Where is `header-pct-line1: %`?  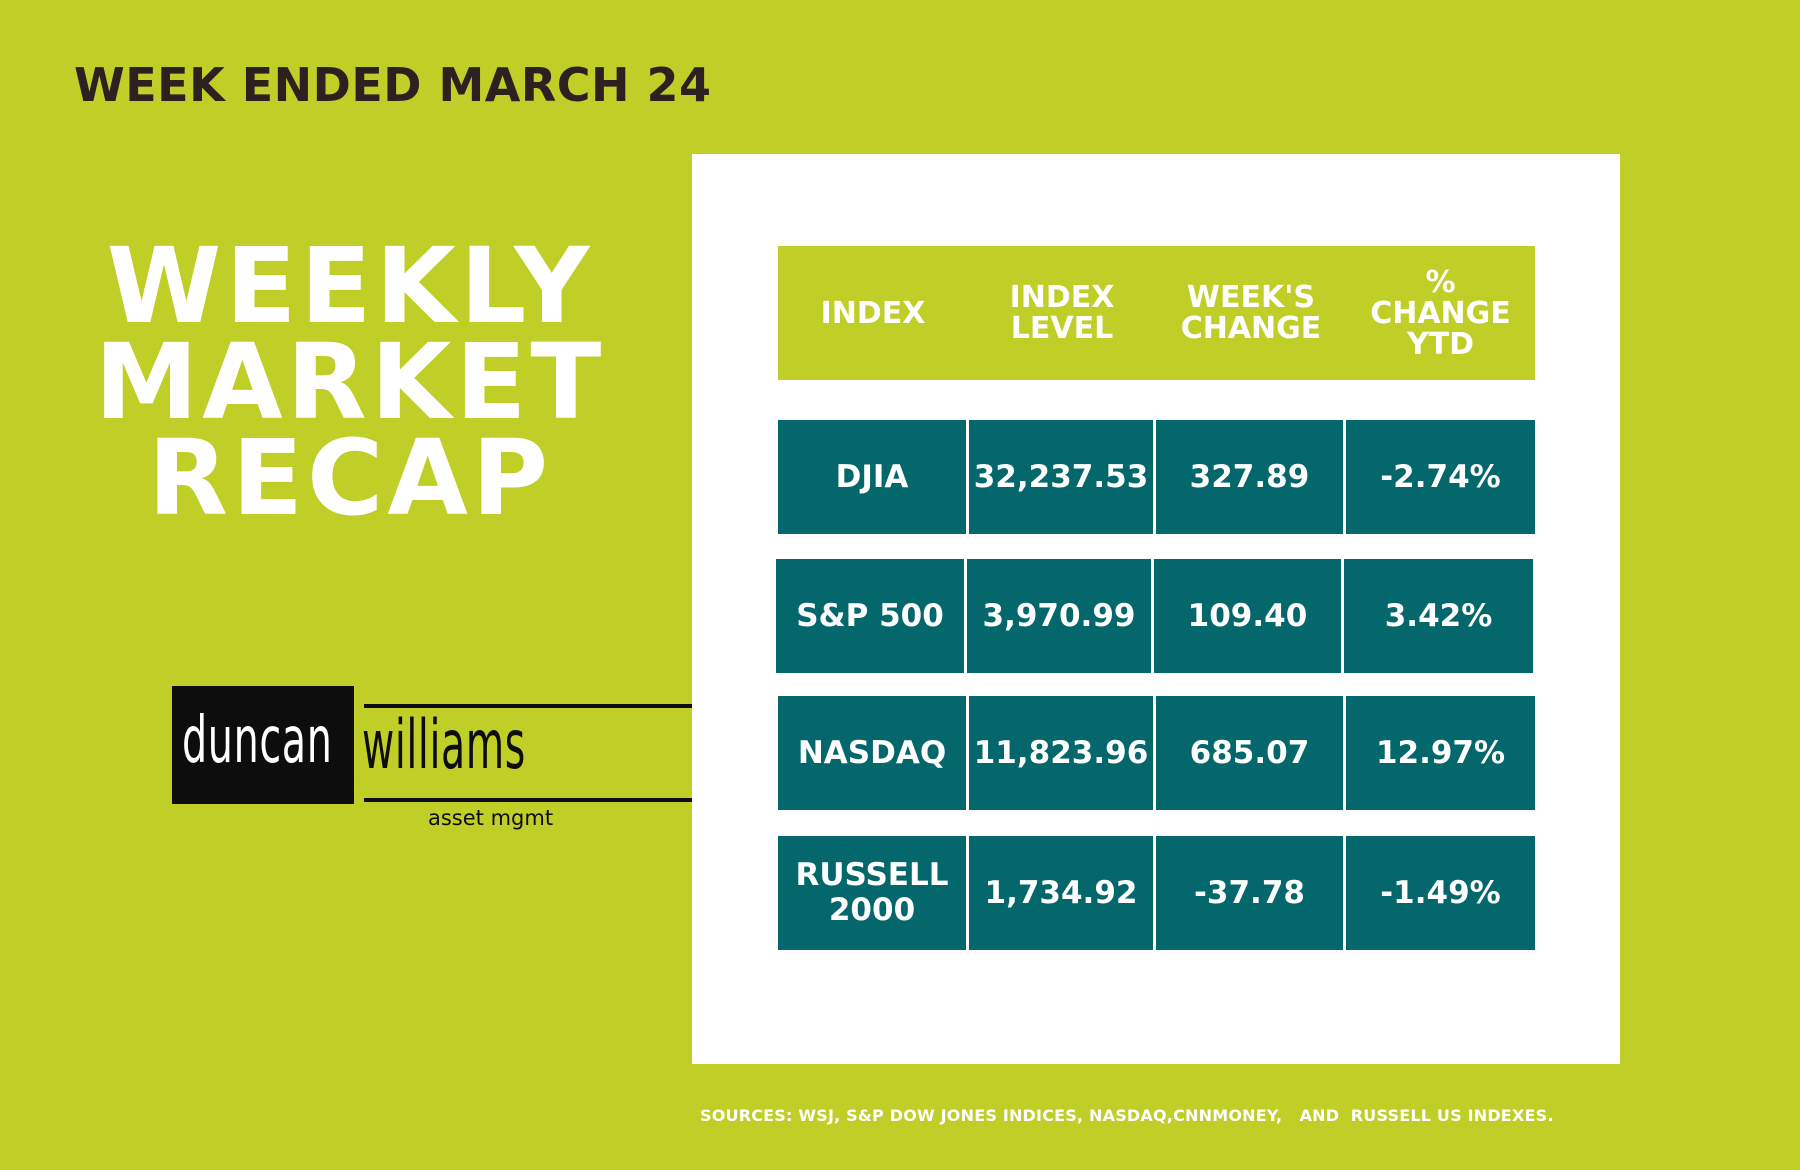 header-pct-line1: % is located at coordinates (1440, 282).